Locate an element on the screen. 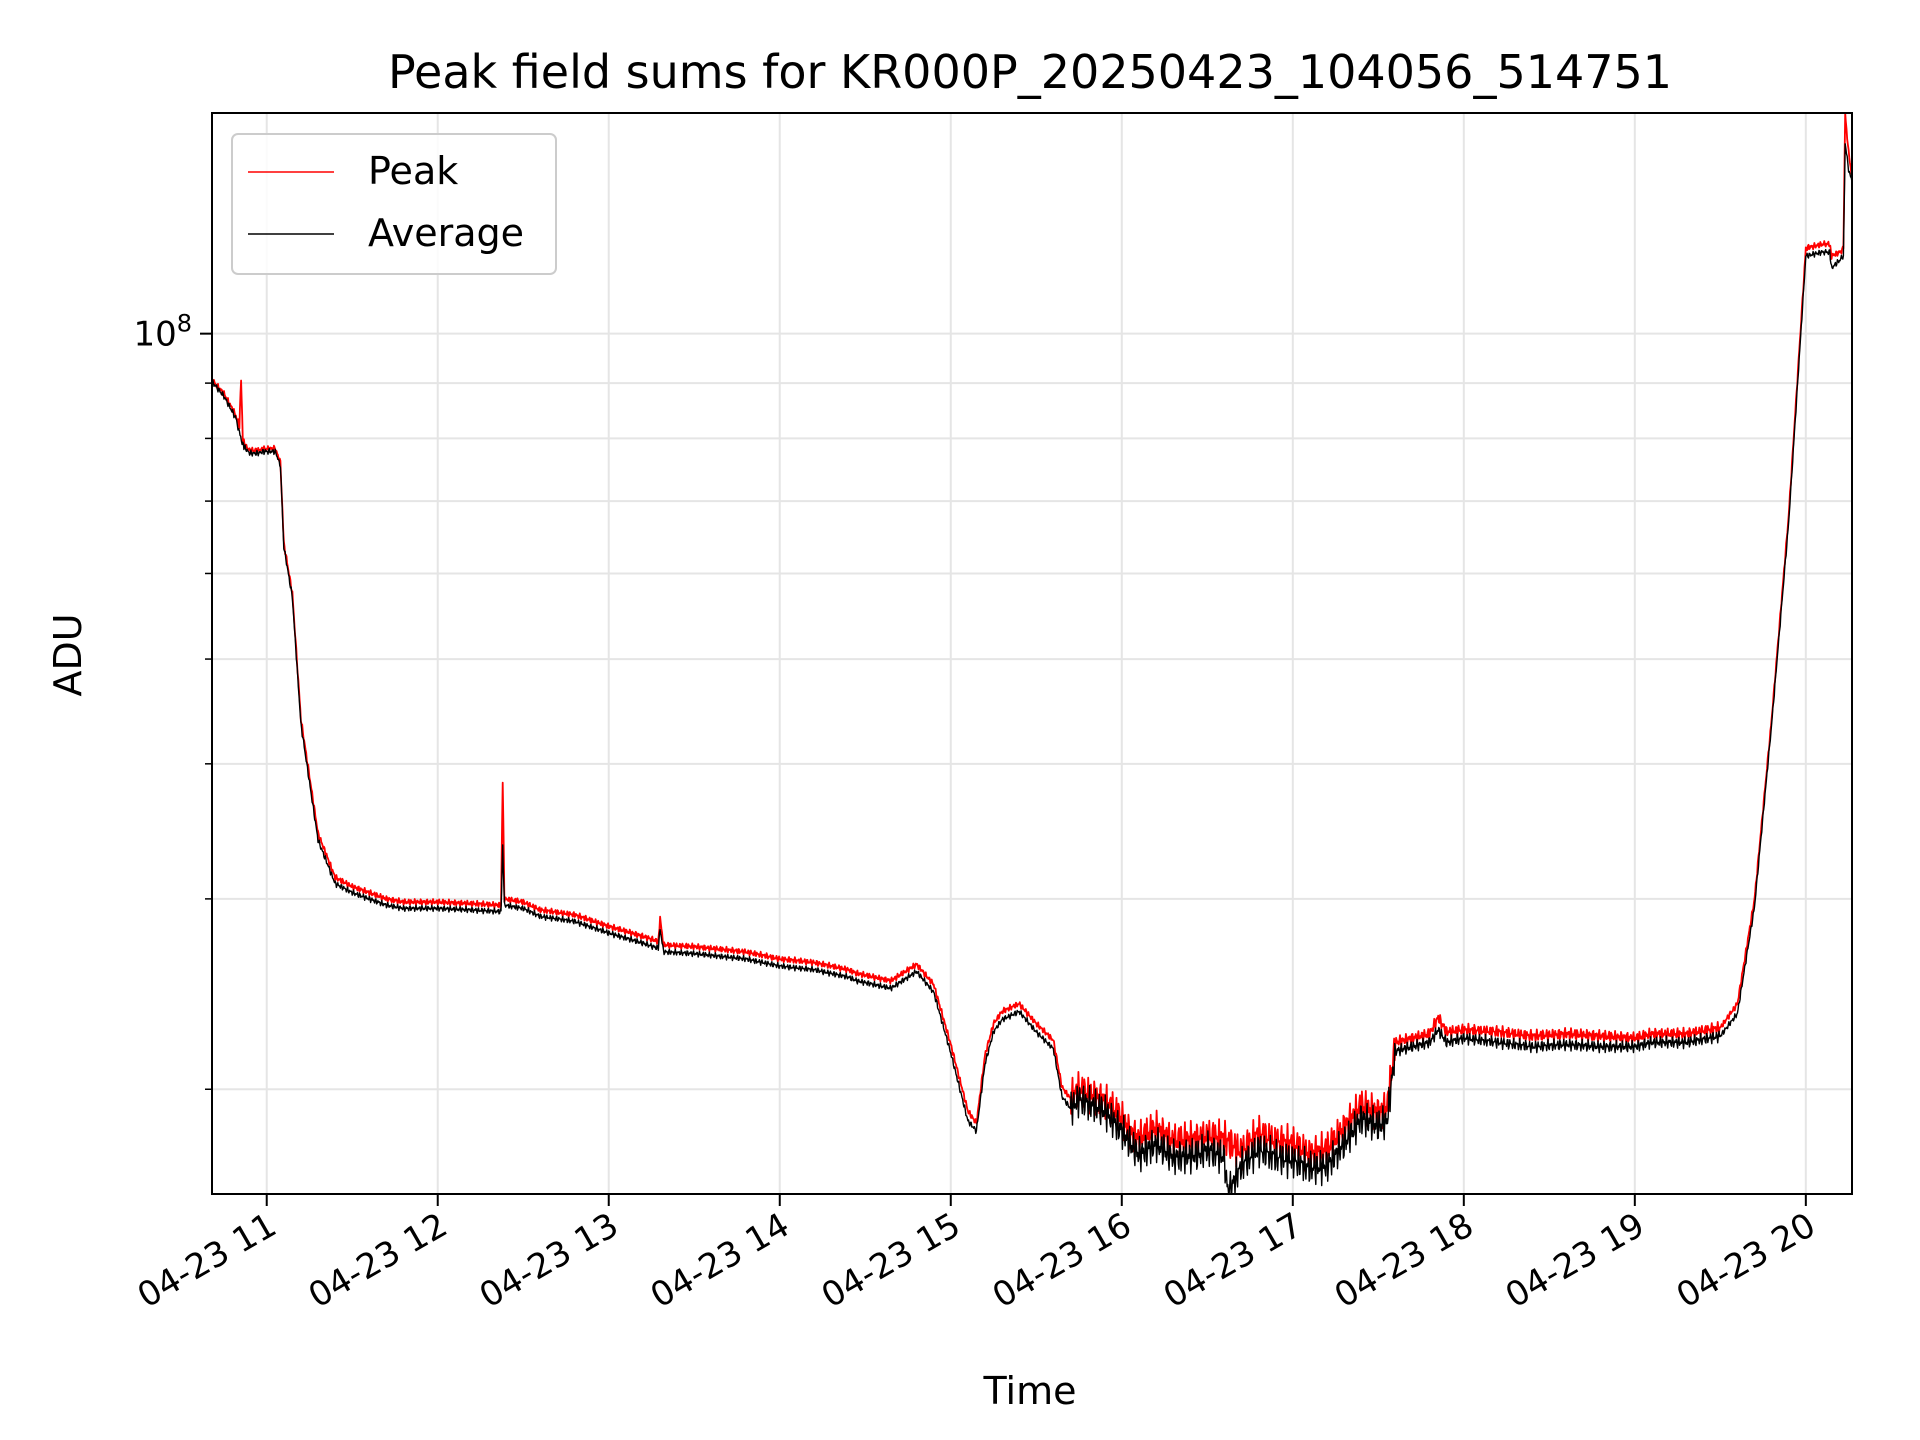  legend-label-peak: Peak is located at coordinates (413, 171).